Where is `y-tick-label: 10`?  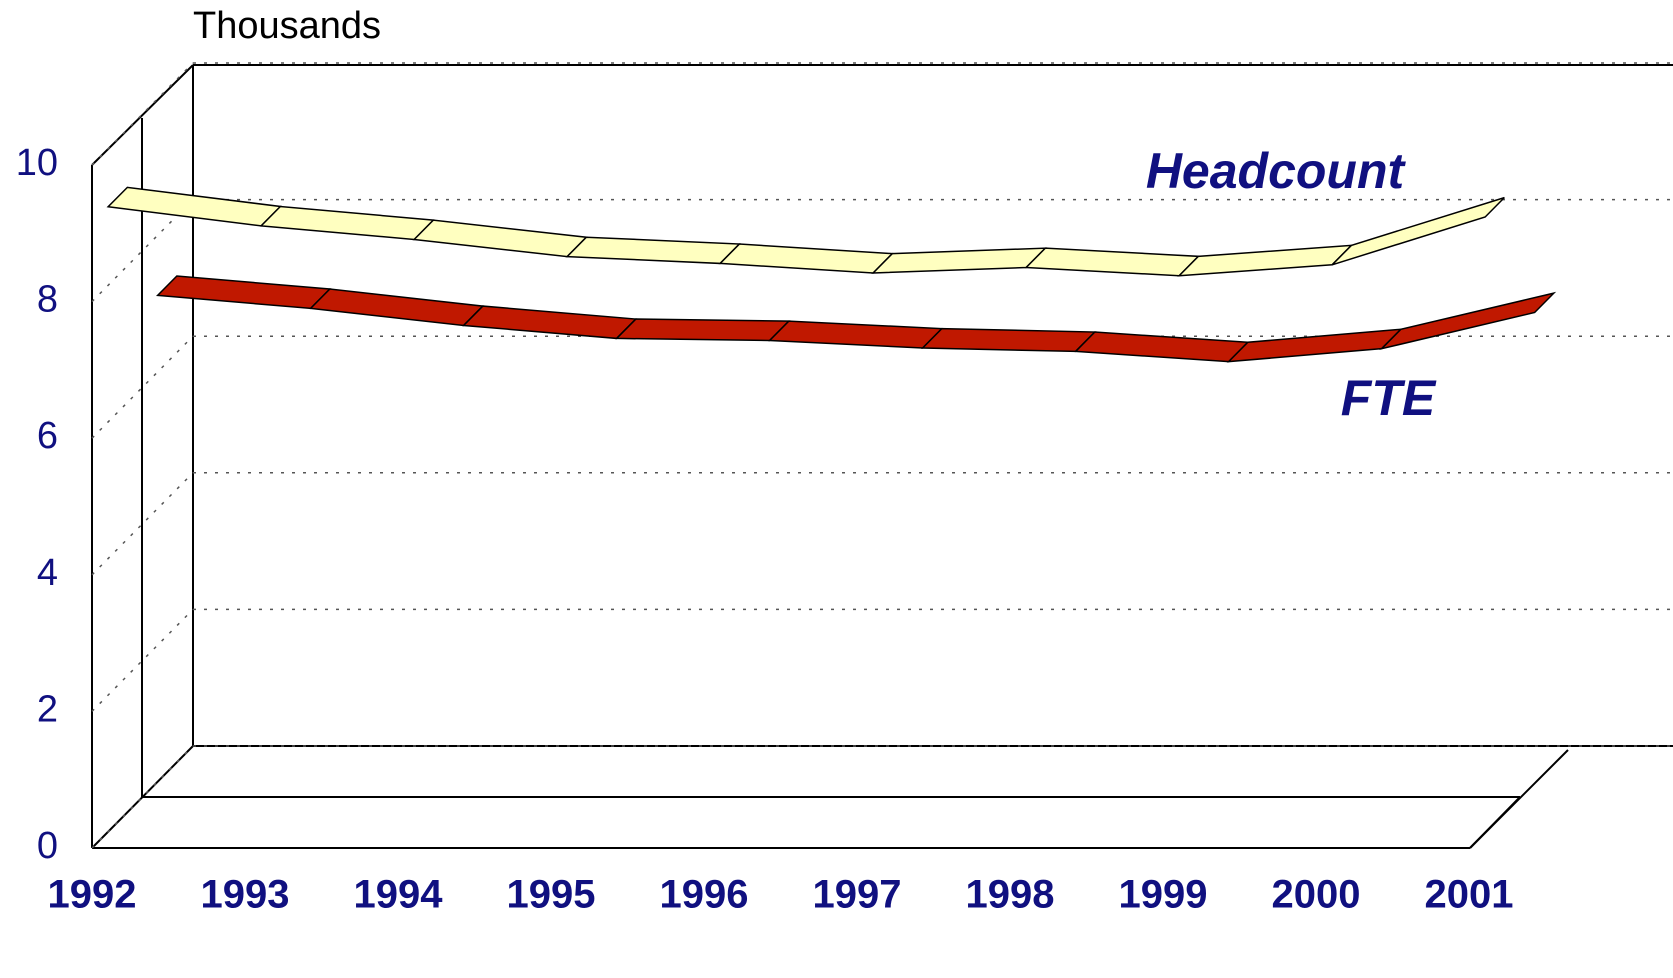
y-tick-label: 10 is located at coordinates (37, 163).